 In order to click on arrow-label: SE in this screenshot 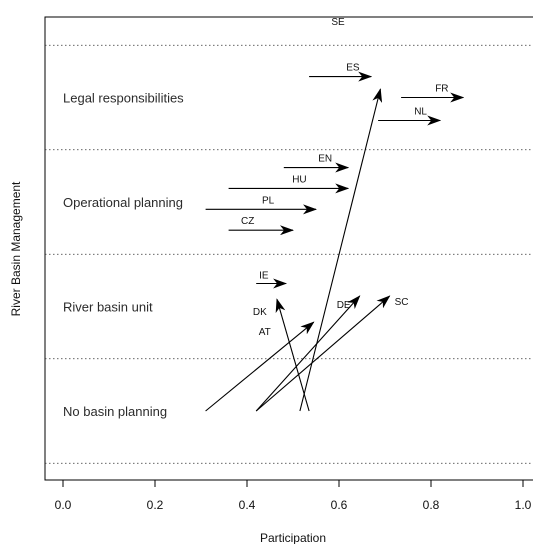, I will do `click(338, 22)`.